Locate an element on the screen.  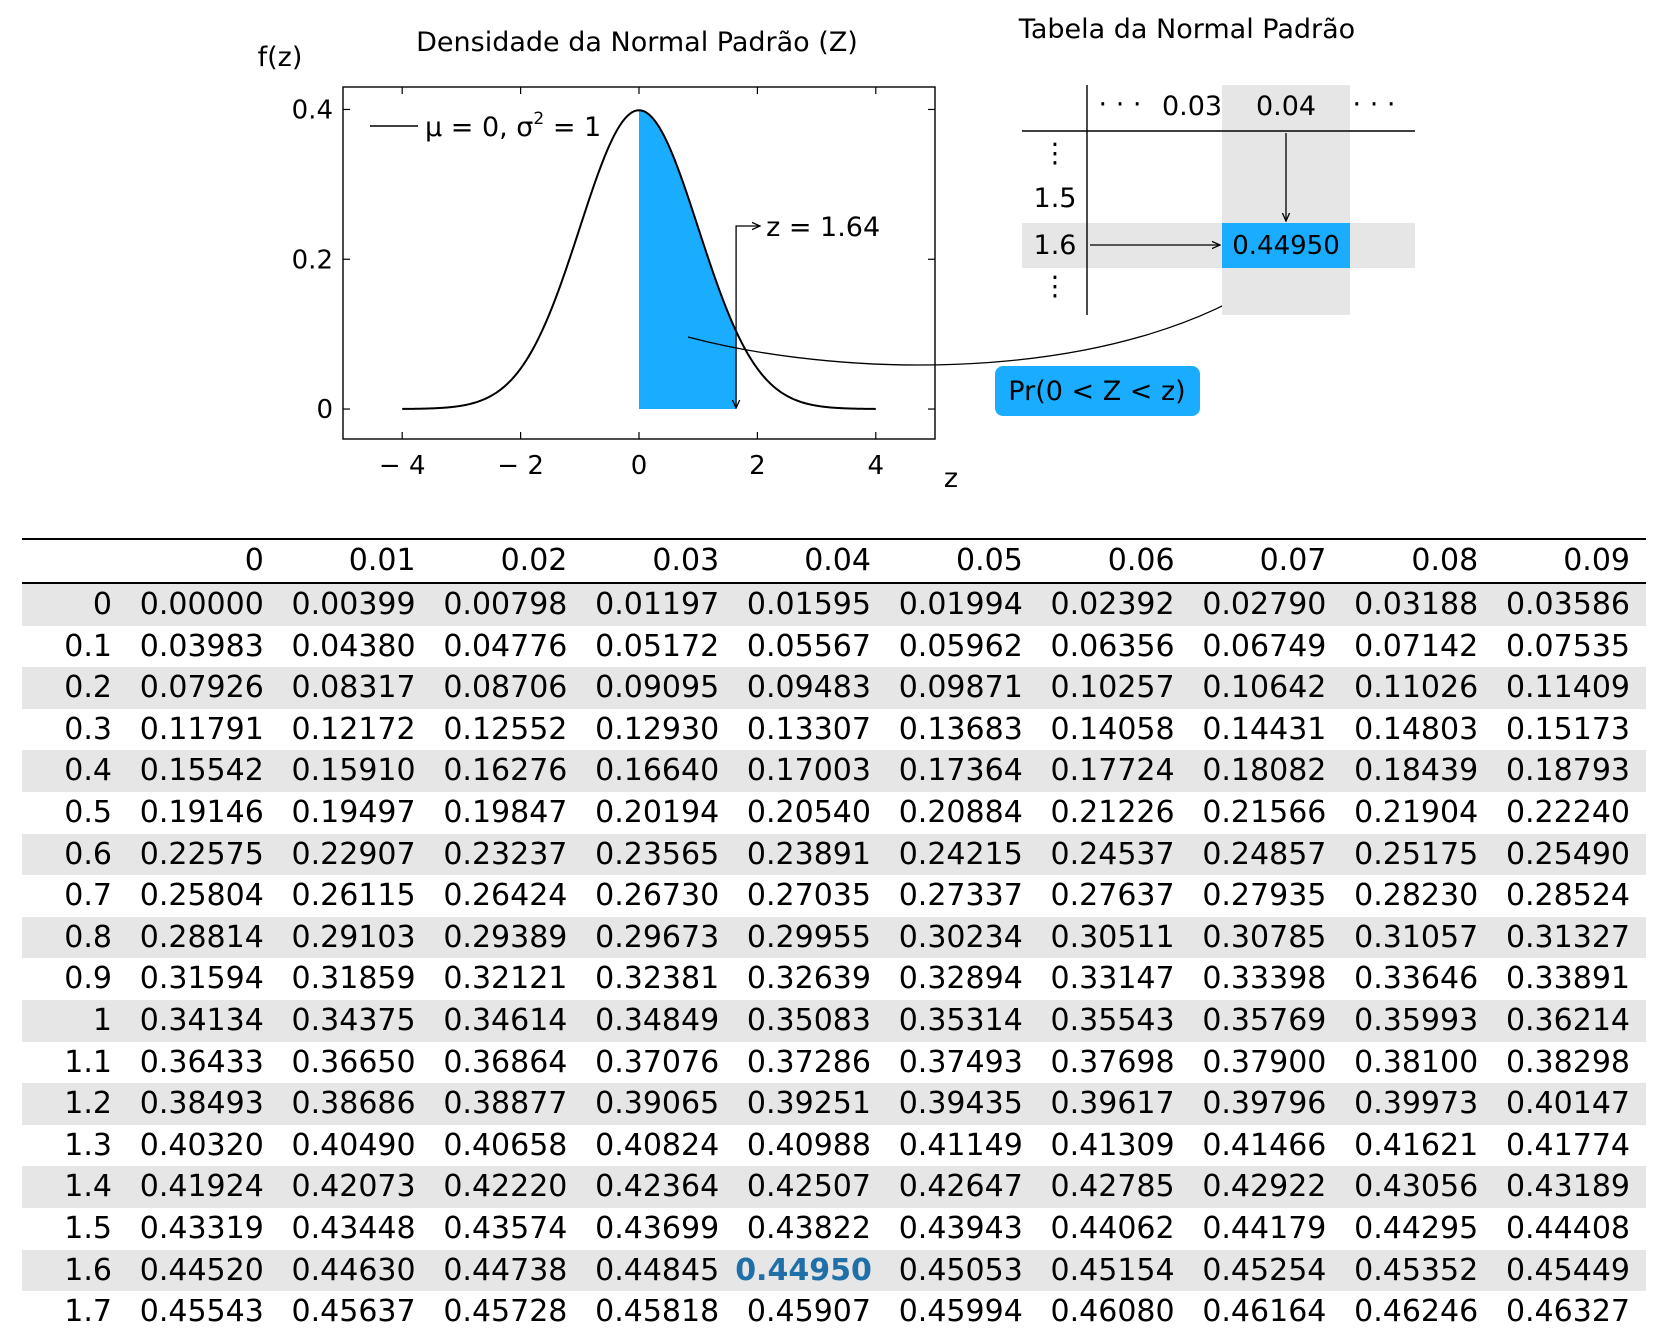
table-cell: 0.27935 is located at coordinates (1264, 896).